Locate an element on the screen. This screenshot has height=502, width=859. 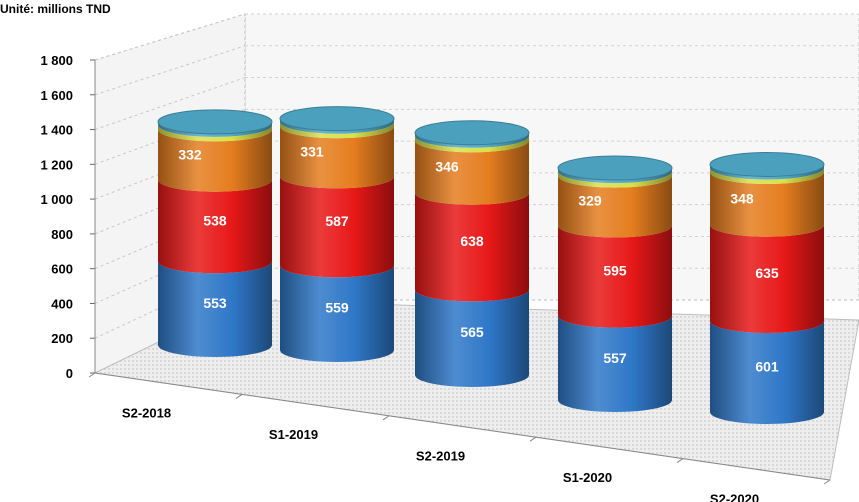
y-tick-label: 600 is located at coordinates (62, 269).